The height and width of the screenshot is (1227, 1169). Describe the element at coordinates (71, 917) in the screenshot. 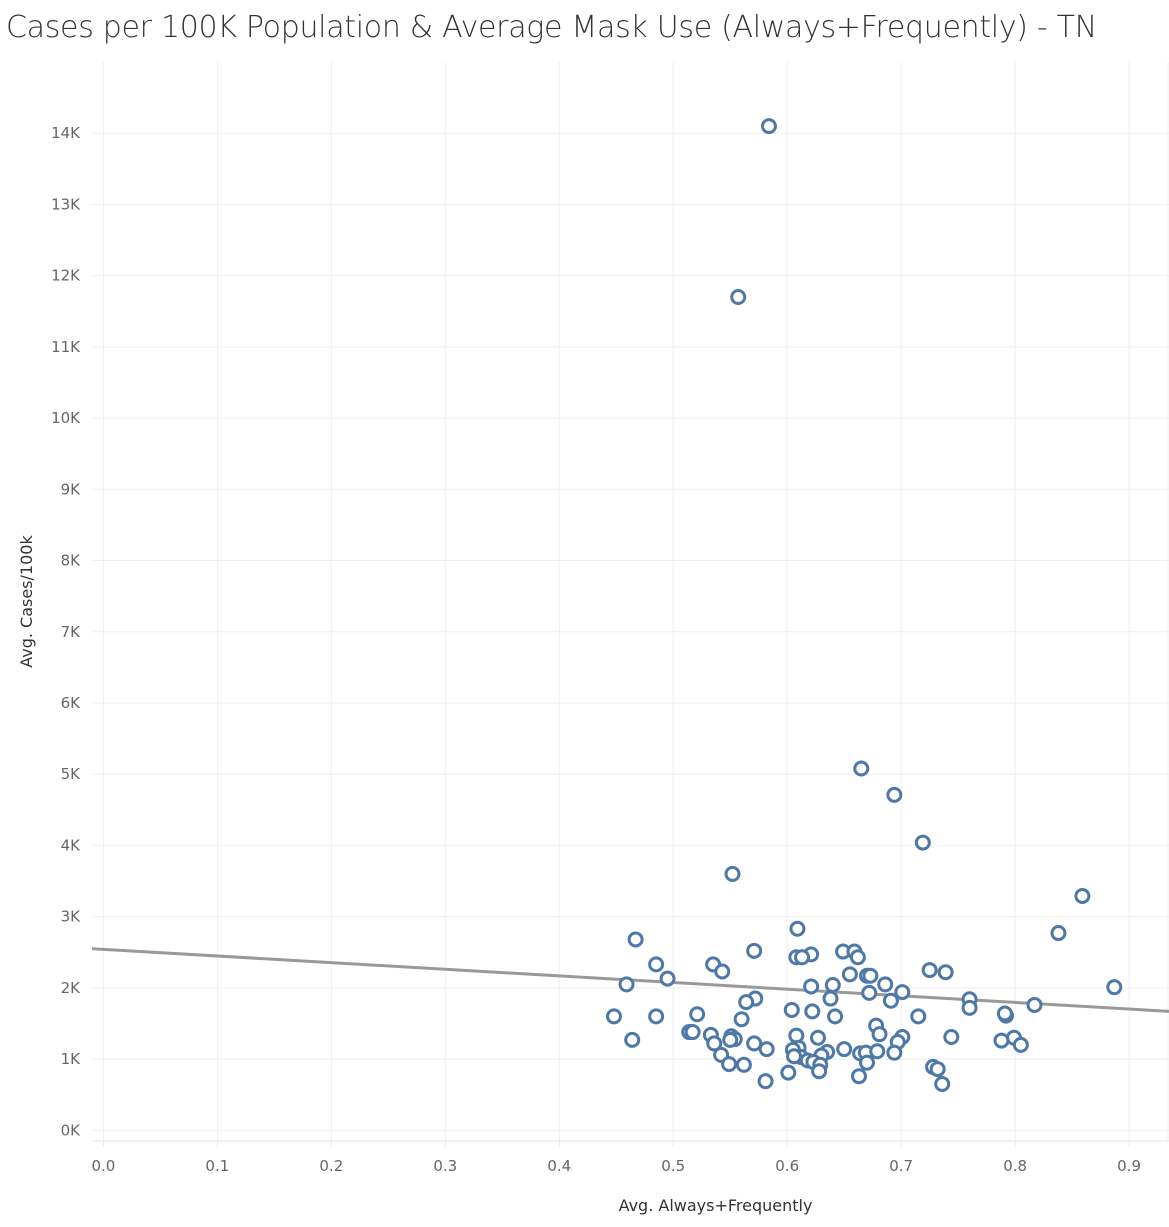

I see `y-tick-label: 3K` at that location.